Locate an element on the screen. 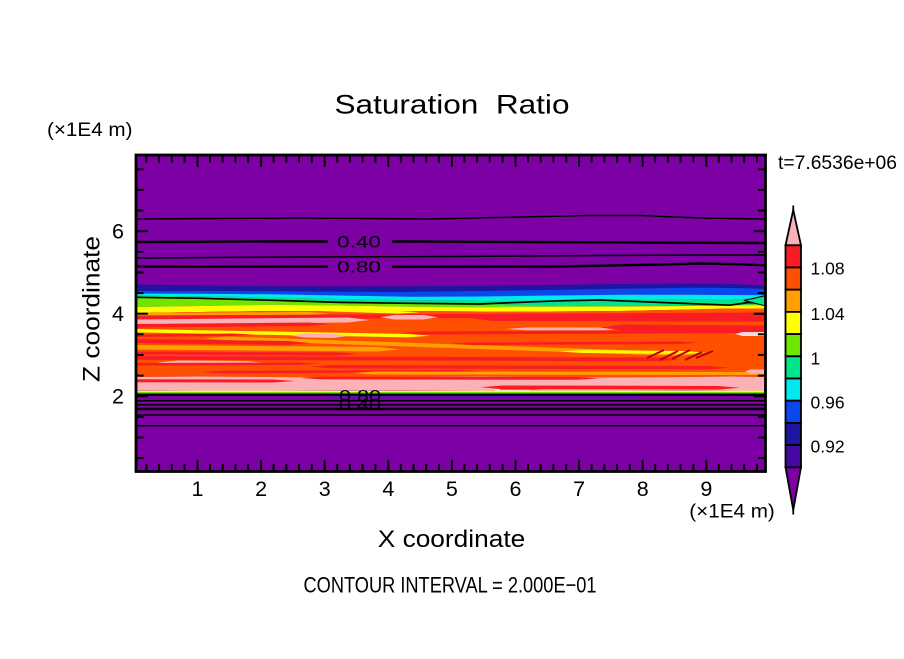 The image size is (904, 659). svg-text: 7 is located at coordinates (579, 489).